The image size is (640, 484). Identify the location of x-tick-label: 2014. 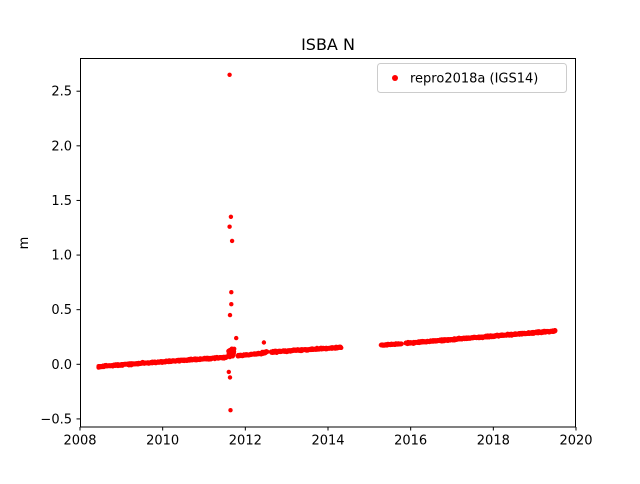
(327, 441).